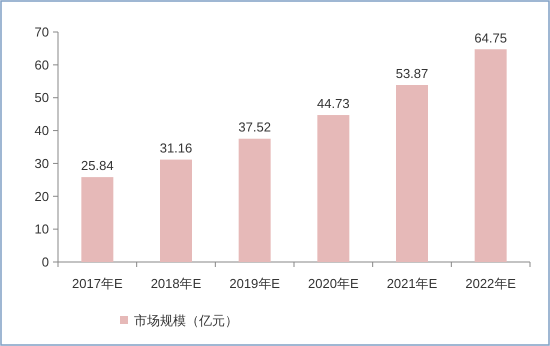 Image resolution: width=550 pixels, height=346 pixels. What do you see at coordinates (254, 127) in the screenshot?
I see `data-label: 37.52` at bounding box center [254, 127].